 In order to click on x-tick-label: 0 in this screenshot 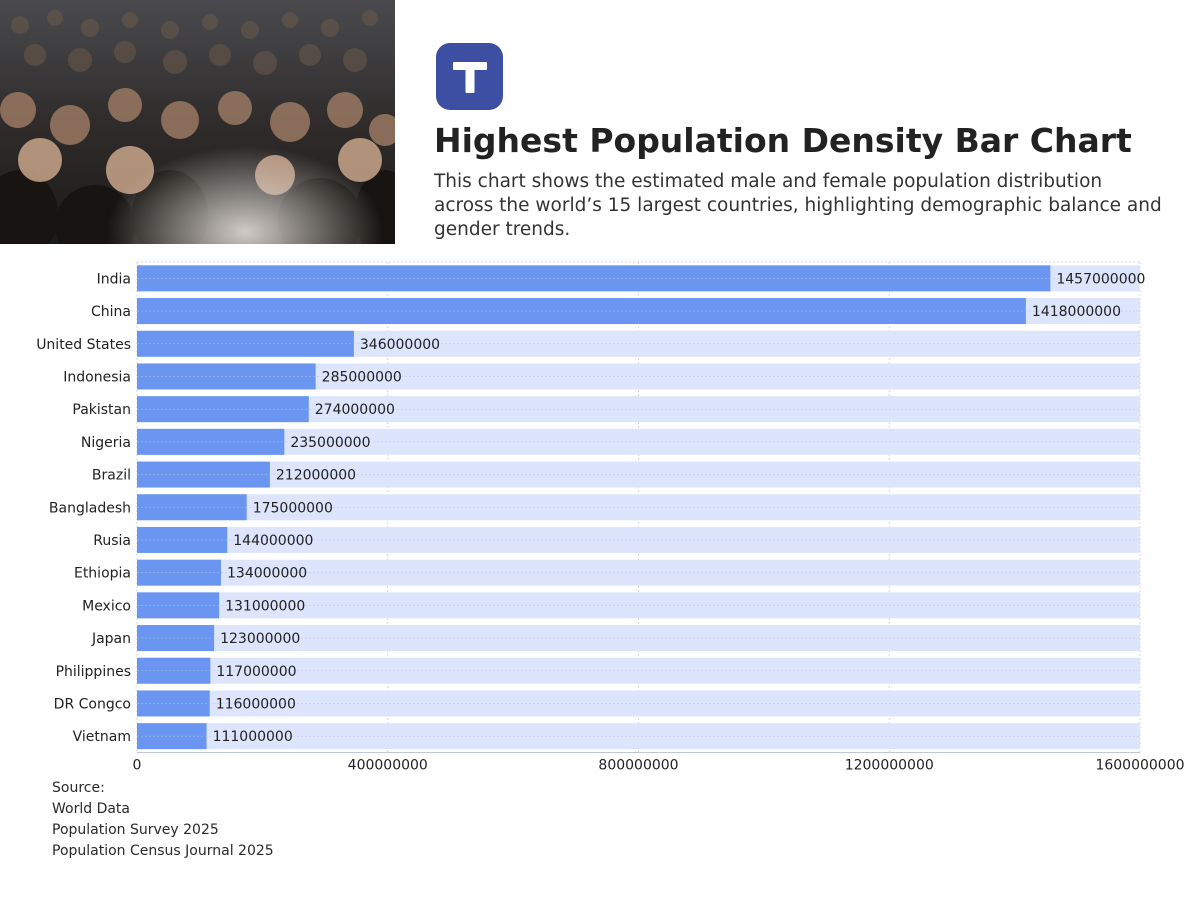, I will do `click(137, 766)`.